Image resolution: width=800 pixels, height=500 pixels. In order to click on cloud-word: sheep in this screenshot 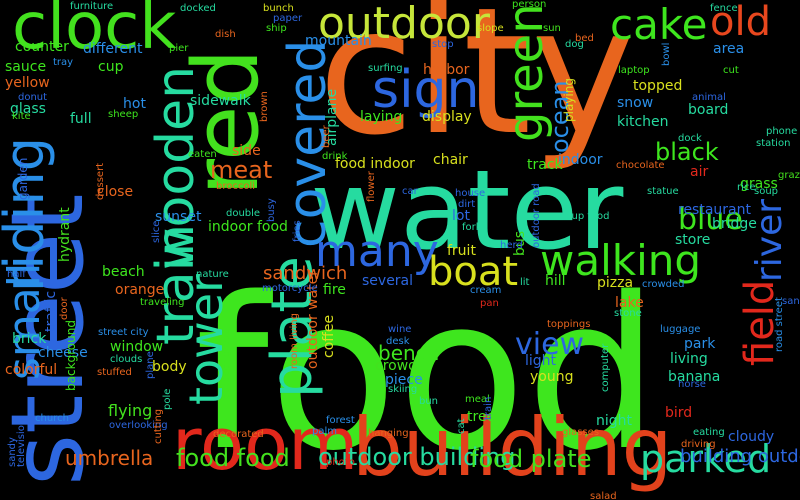, I will do `click(123, 114)`.